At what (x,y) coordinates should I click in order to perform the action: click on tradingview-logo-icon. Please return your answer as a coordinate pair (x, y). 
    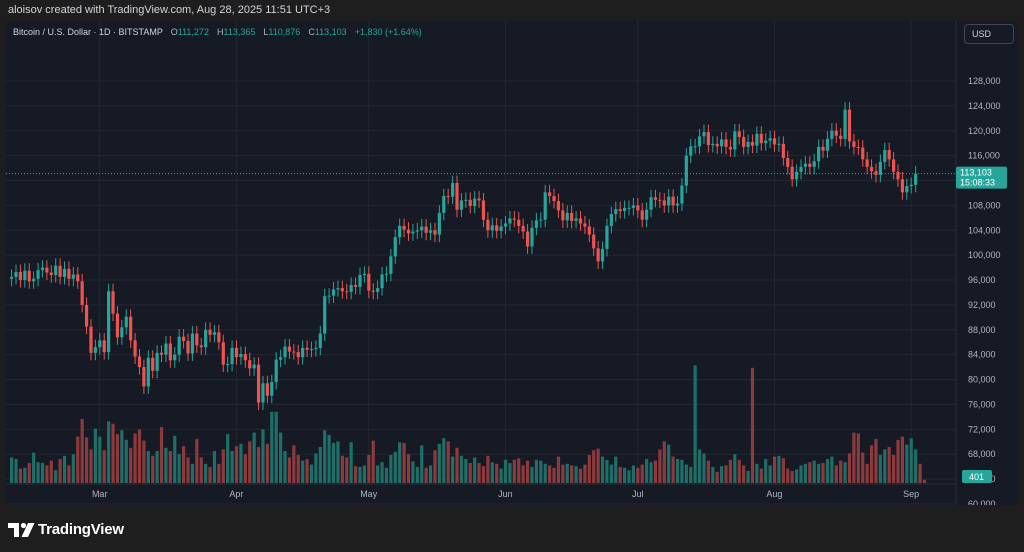
    Looking at the image, I should click on (22, 530).